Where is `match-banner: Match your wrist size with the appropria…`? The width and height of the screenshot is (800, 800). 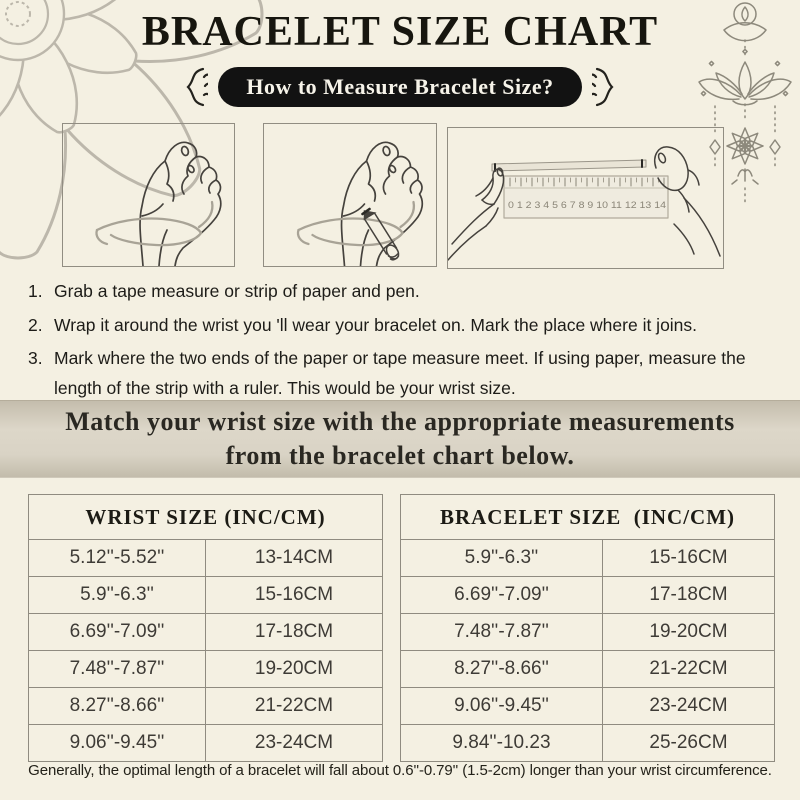
match-banner: Match your wrist size with the appropria… is located at coordinates (400, 439).